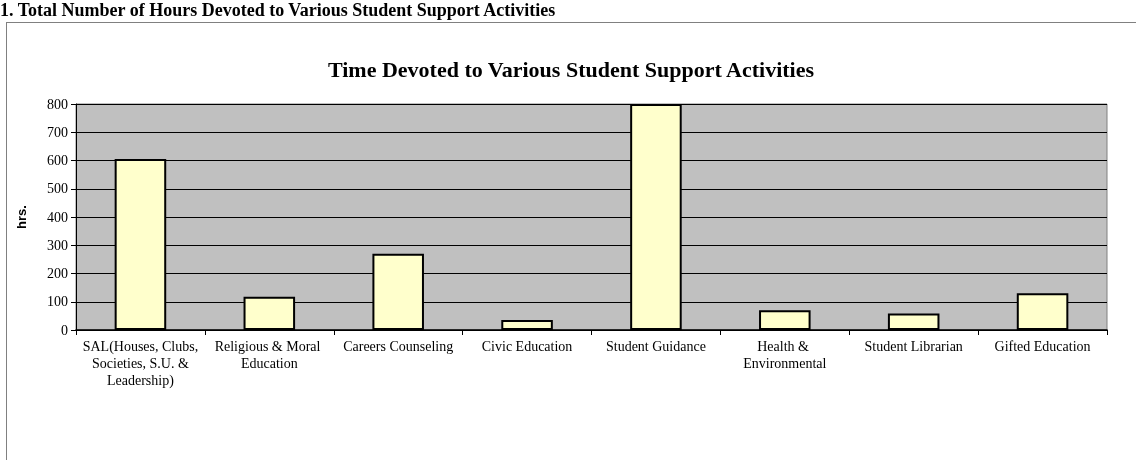 The image size is (1136, 460). I want to click on y-tick-label: 200, so click(57, 273).